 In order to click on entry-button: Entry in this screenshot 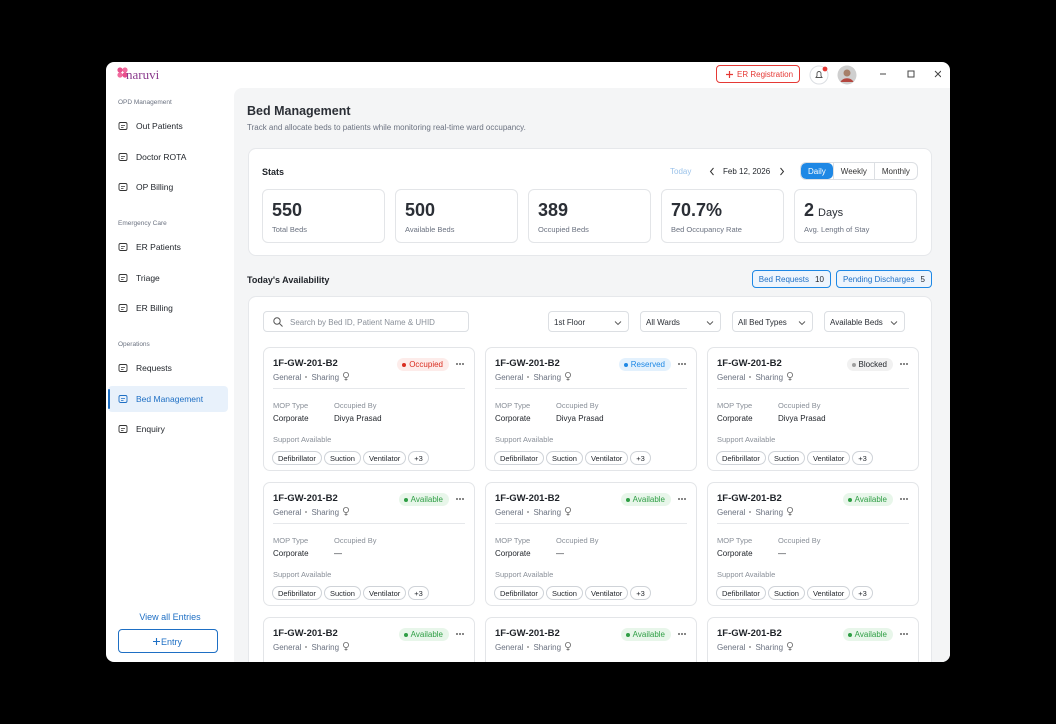, I will do `click(168, 641)`.